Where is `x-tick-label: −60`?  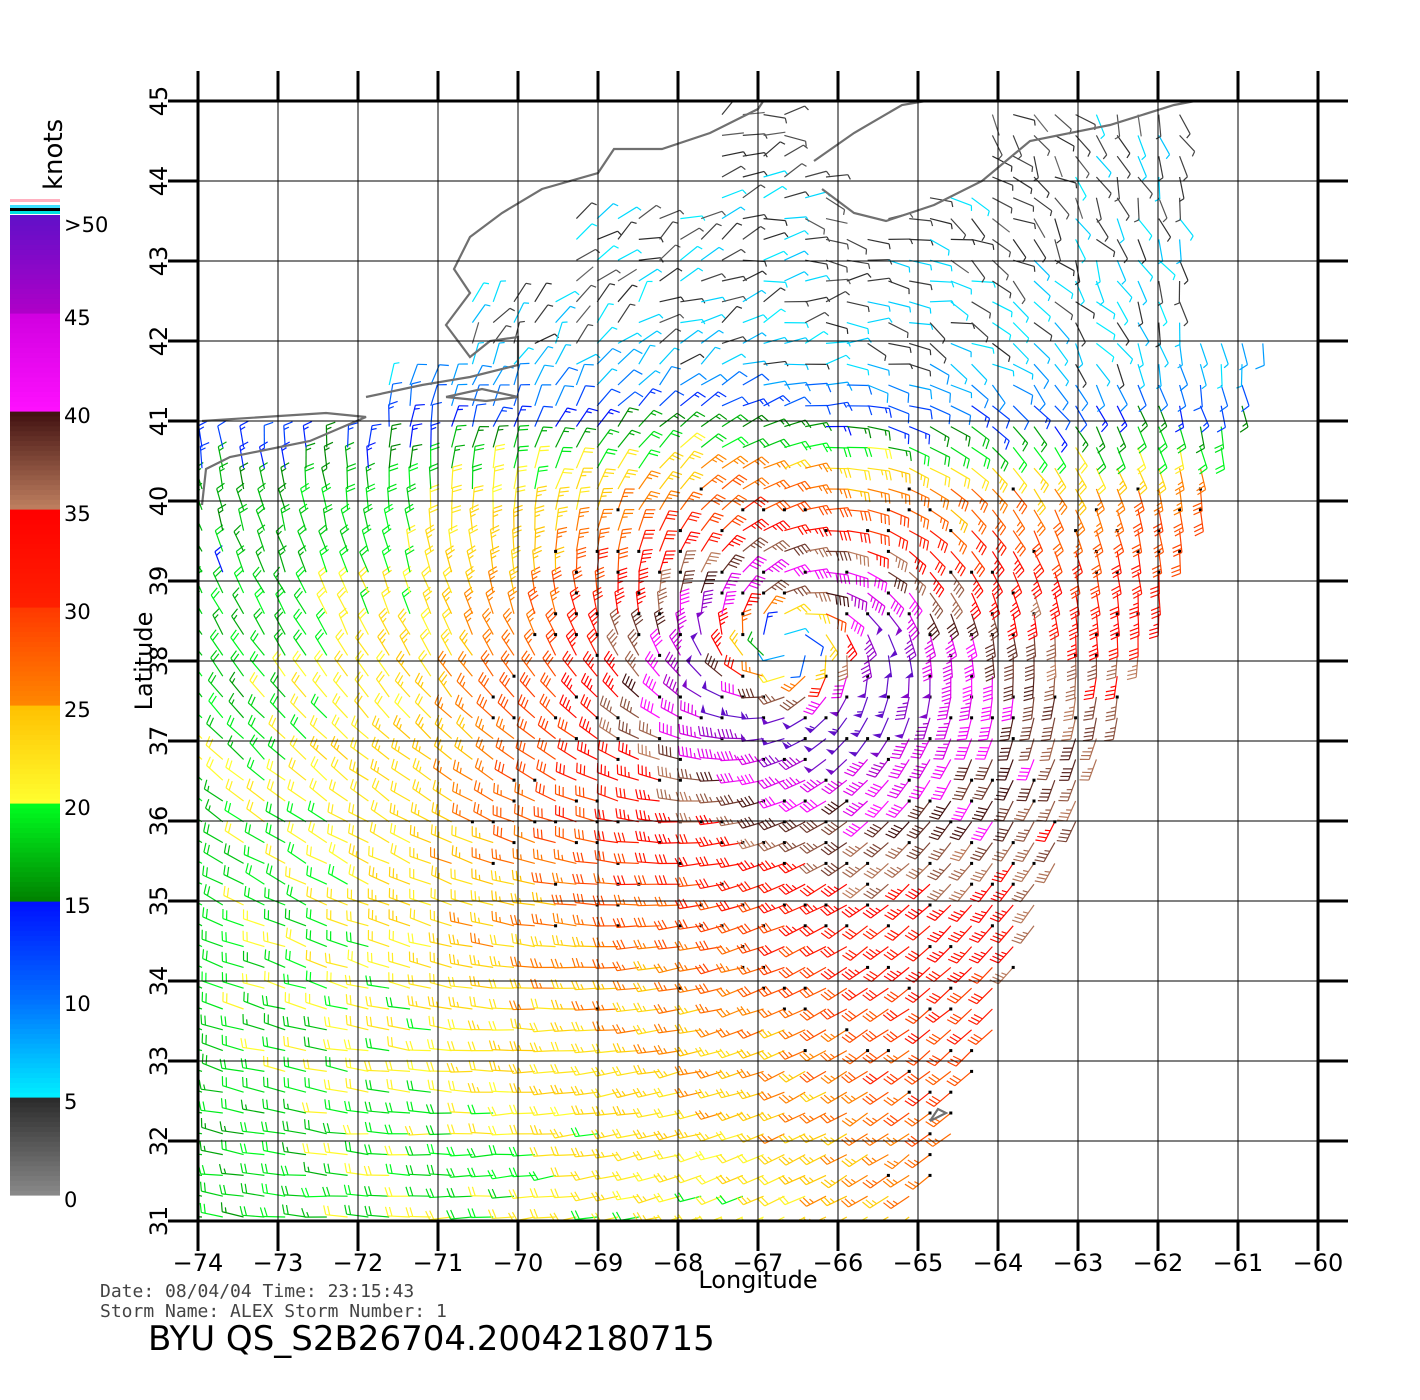
x-tick-label: −60 is located at coordinates (1318, 1263).